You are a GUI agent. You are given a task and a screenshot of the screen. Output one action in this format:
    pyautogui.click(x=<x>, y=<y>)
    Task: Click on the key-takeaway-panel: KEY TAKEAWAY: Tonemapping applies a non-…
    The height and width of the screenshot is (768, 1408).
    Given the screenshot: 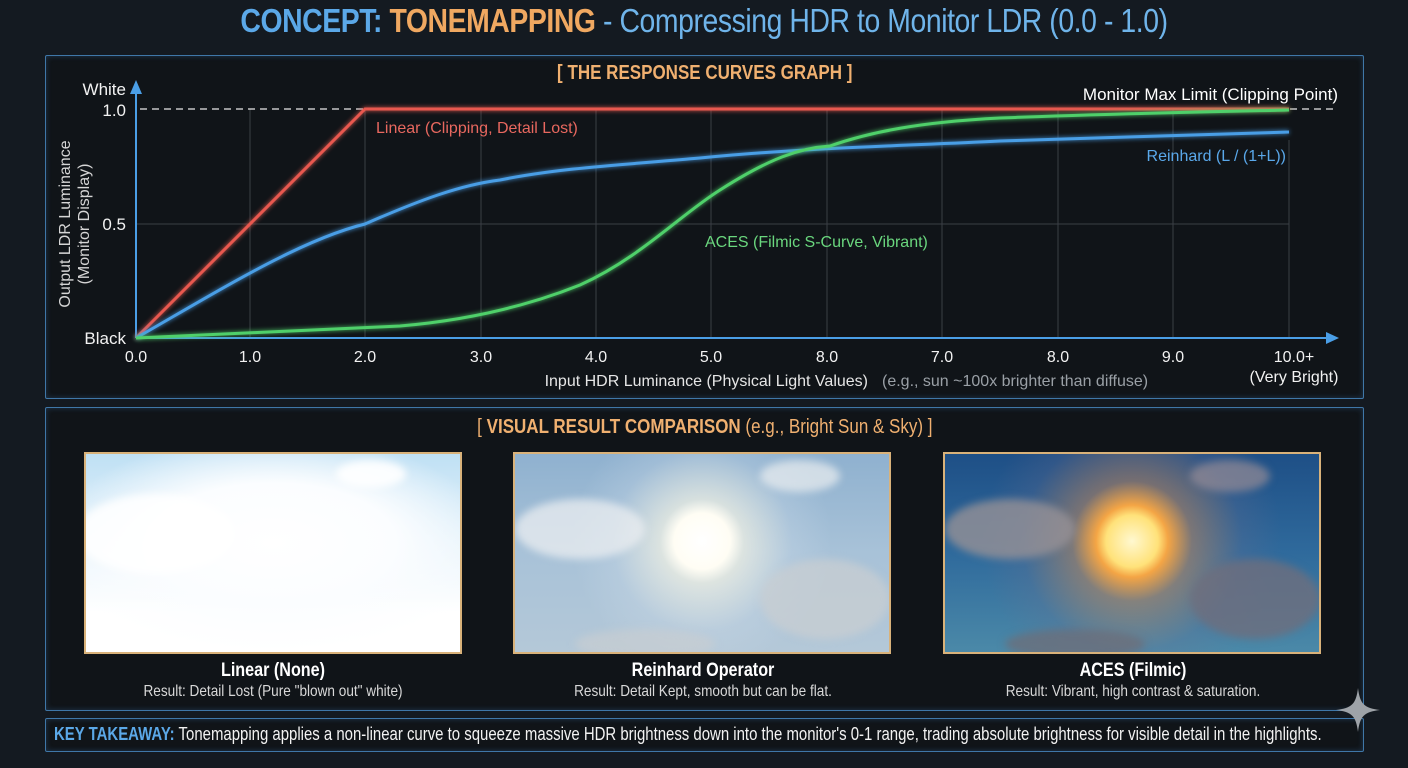 What is the action you would take?
    pyautogui.click(x=704, y=735)
    